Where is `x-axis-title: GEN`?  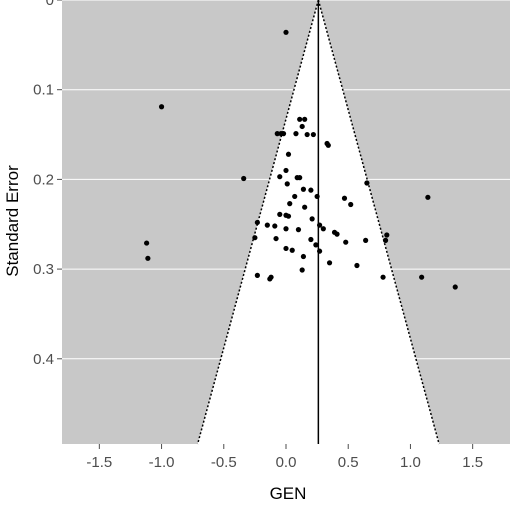 x-axis-title: GEN is located at coordinates (288, 493).